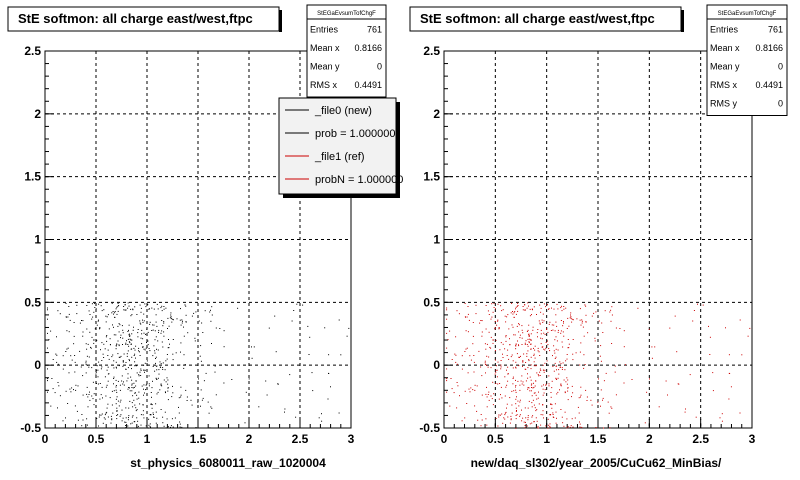 The height and width of the screenshot is (480, 800). What do you see at coordinates (32, 302) in the screenshot?
I see `left-y-tick-label: 0.5` at bounding box center [32, 302].